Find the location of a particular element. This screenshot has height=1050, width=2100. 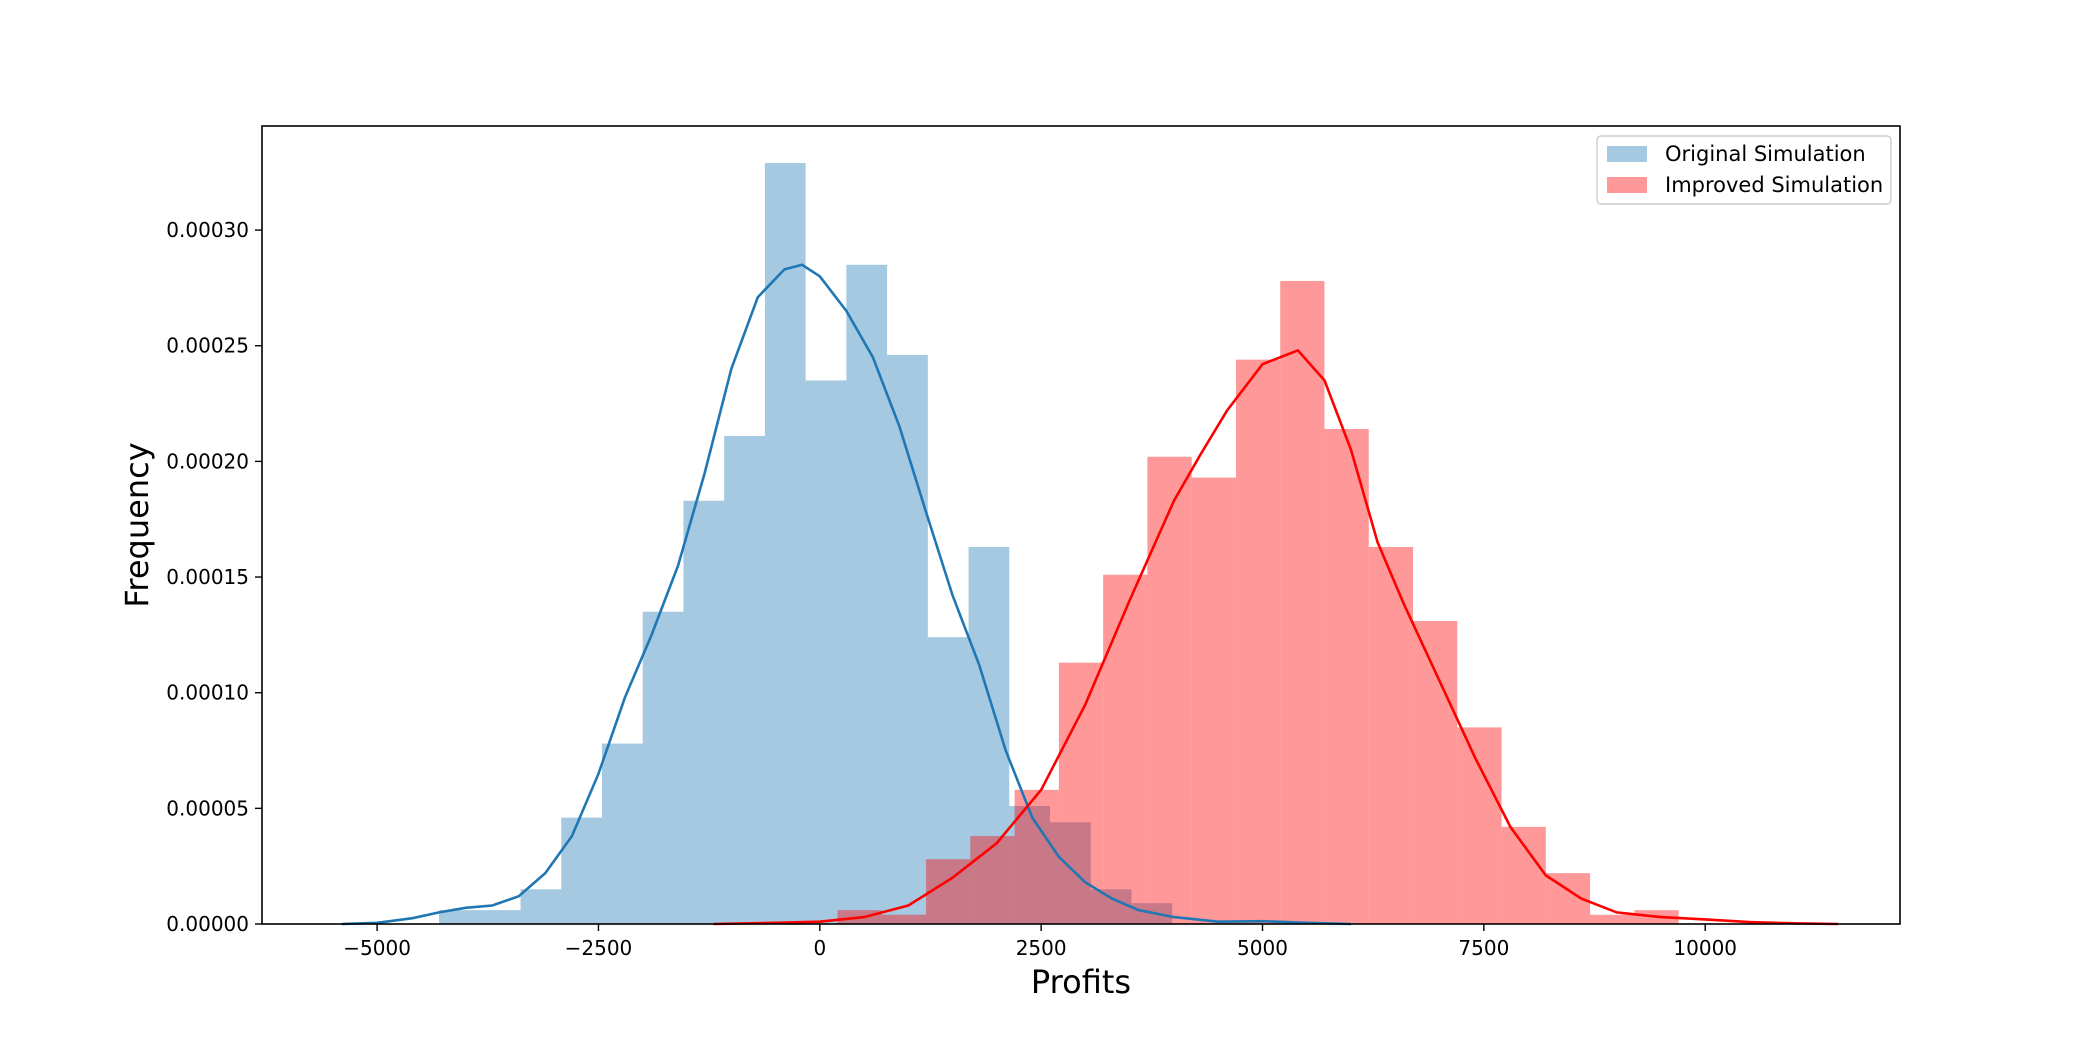

x-axis-ticks: −5000 −2500 0 2500 5000 7500 10000 is located at coordinates (1040, 942).